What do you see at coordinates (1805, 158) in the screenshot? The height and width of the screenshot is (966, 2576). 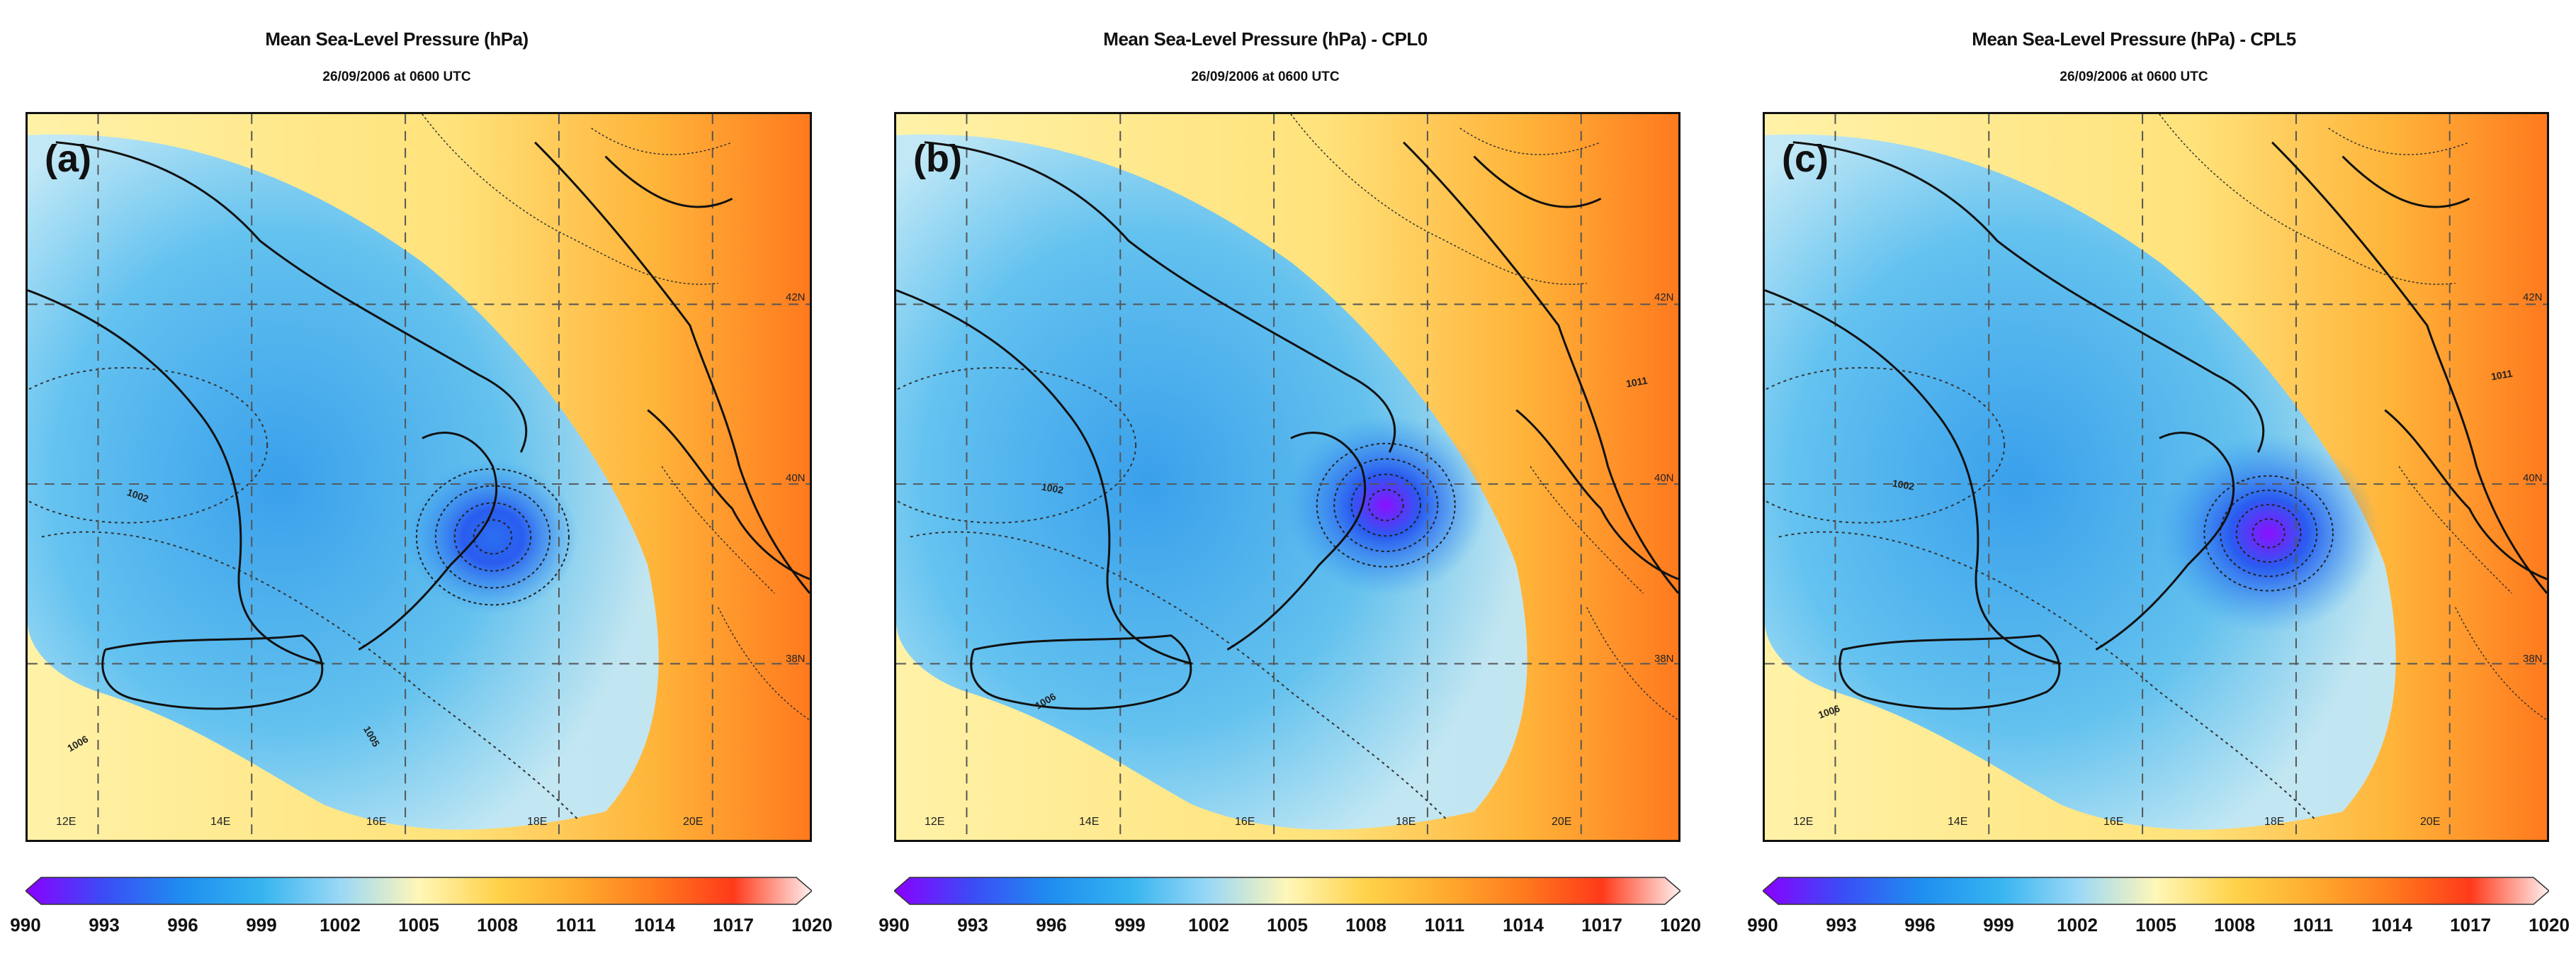 I see `panel-letter: (c)` at bounding box center [1805, 158].